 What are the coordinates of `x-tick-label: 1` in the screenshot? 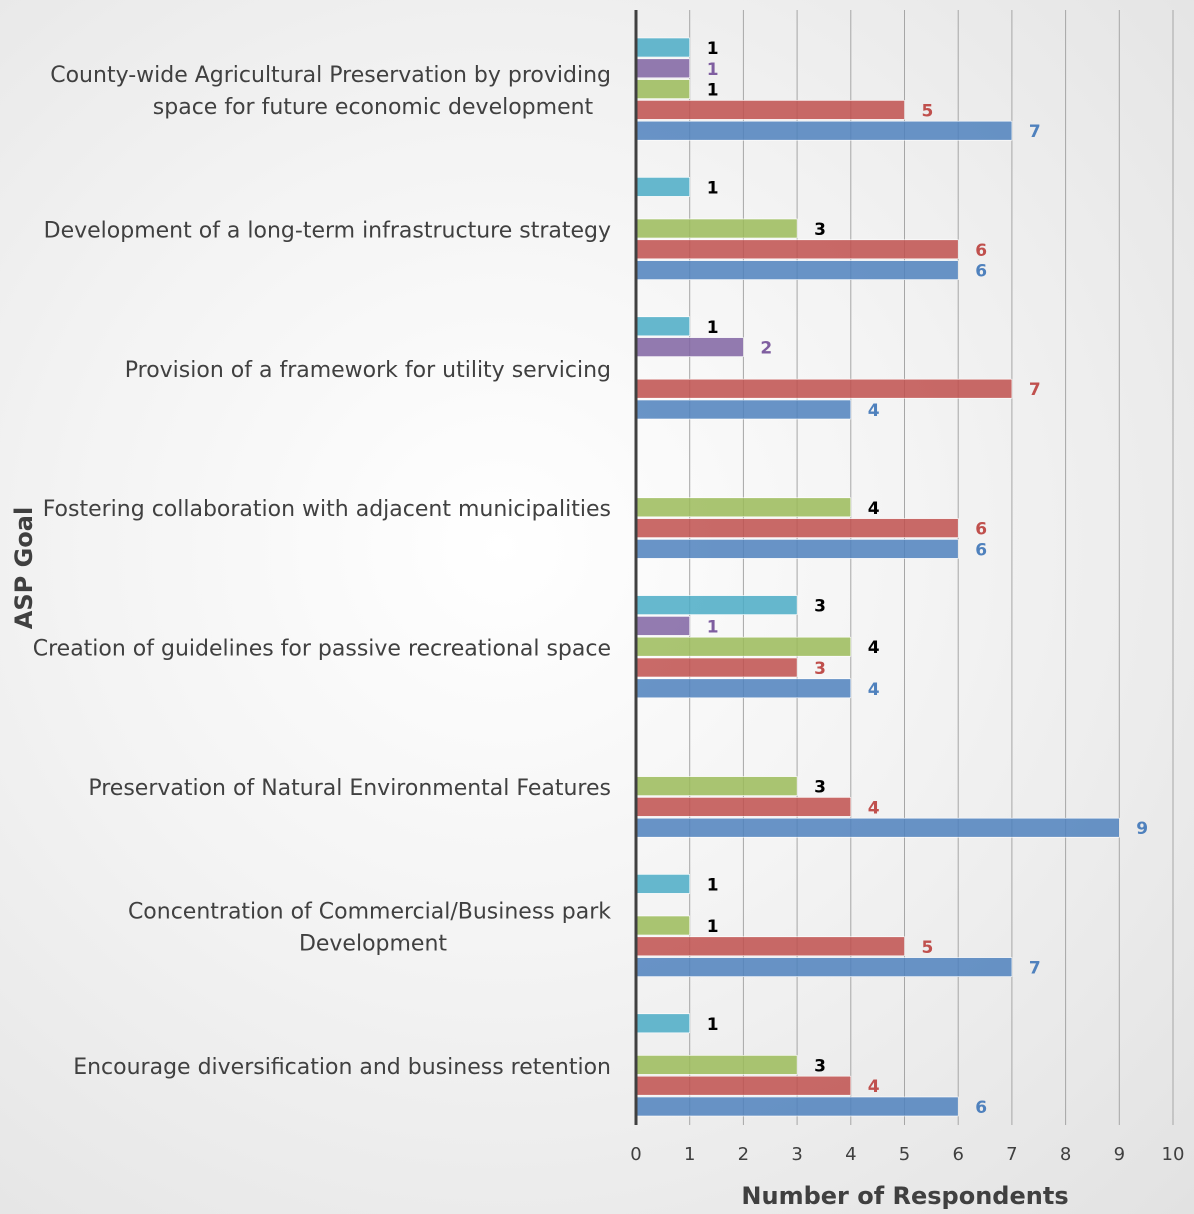 It's located at (689, 1154).